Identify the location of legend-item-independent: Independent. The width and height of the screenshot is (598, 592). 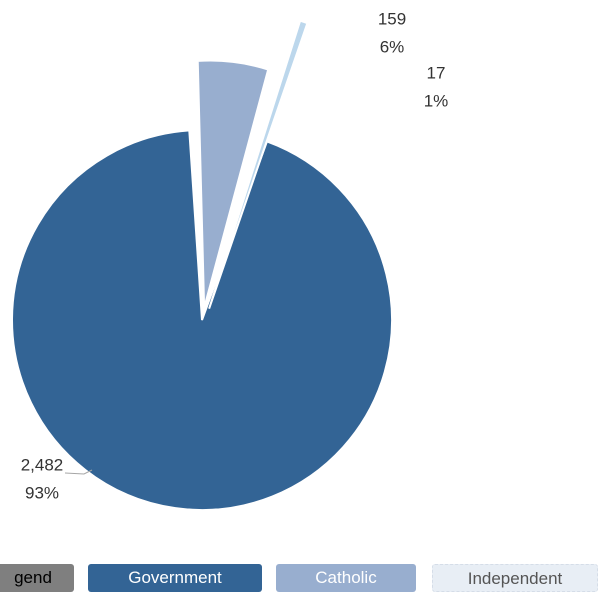
(515, 578).